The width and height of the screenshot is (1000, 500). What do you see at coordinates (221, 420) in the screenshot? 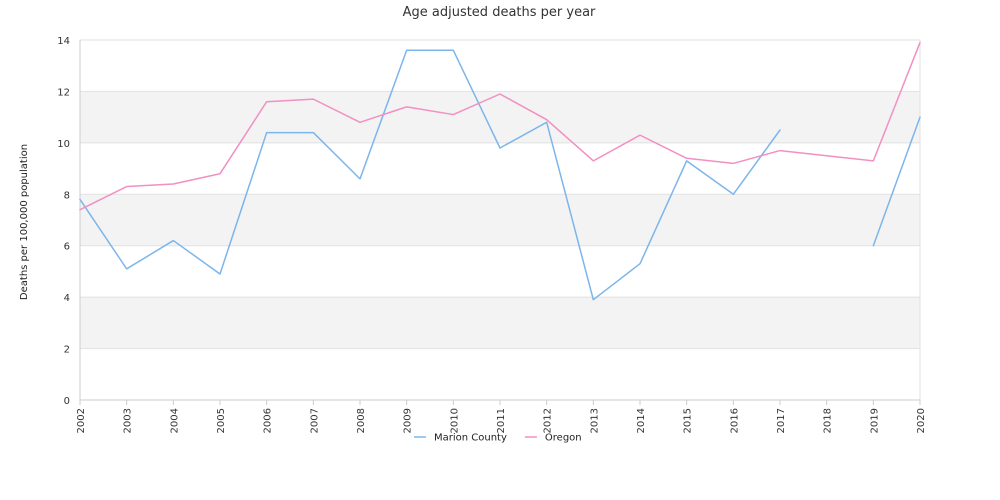
I see `x-tick-label: 2005` at bounding box center [221, 420].